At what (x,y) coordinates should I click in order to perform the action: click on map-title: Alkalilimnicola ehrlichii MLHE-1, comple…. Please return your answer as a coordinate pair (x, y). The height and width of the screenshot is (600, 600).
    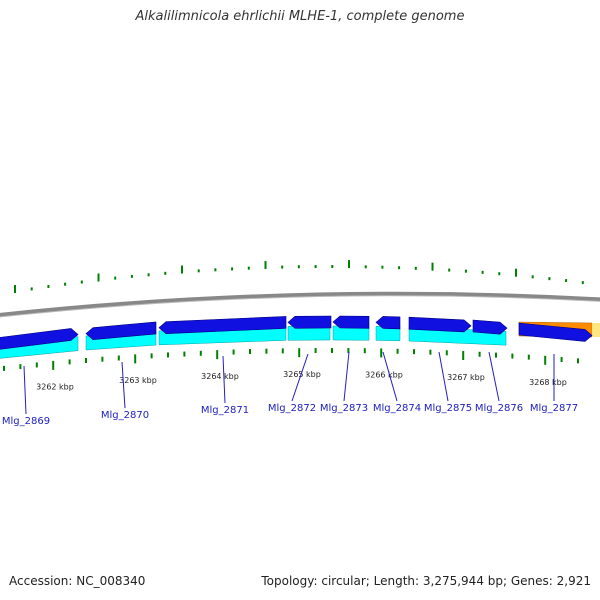
    Looking at the image, I should click on (300, 16).